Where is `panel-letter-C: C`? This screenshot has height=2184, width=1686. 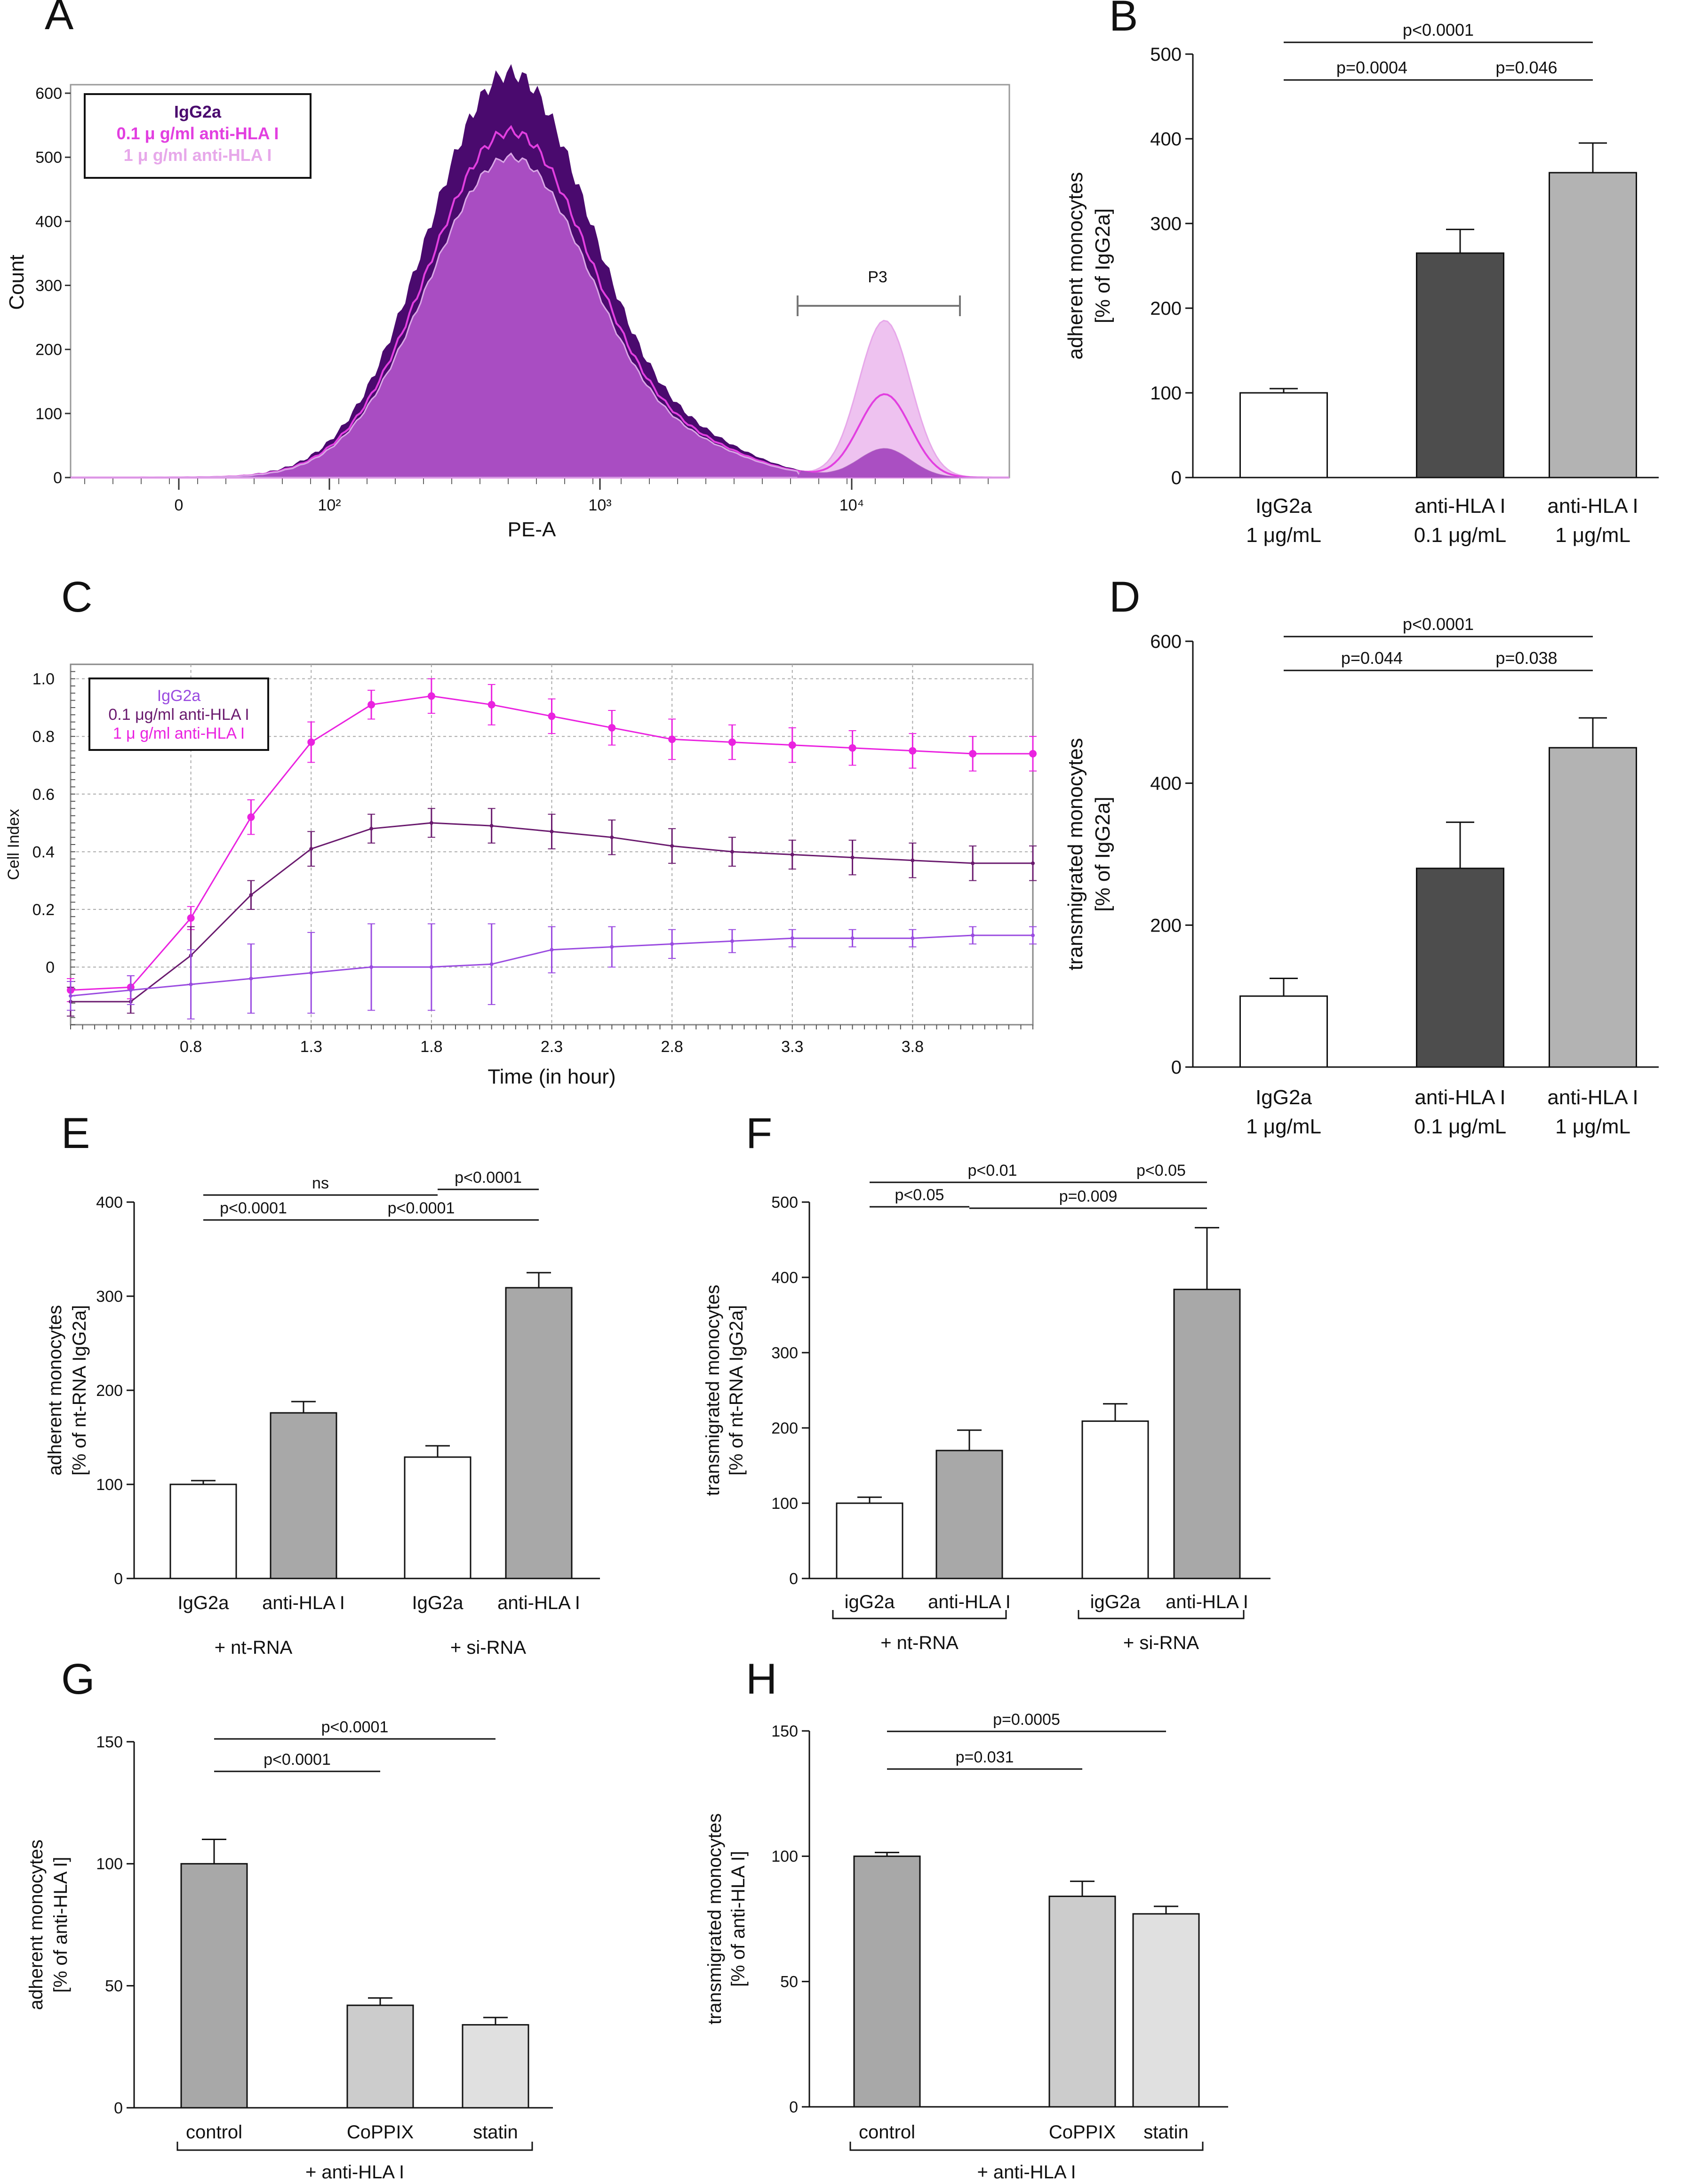 panel-letter-C: C is located at coordinates (76, 597).